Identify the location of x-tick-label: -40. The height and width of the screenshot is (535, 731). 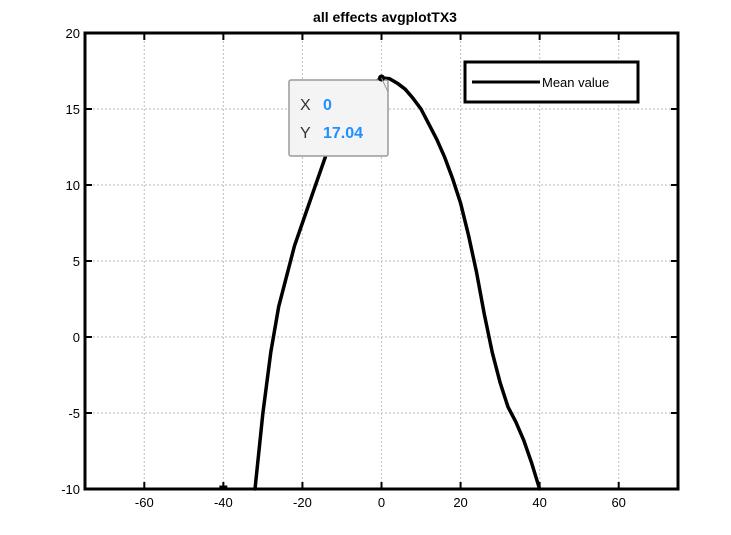
(223, 502).